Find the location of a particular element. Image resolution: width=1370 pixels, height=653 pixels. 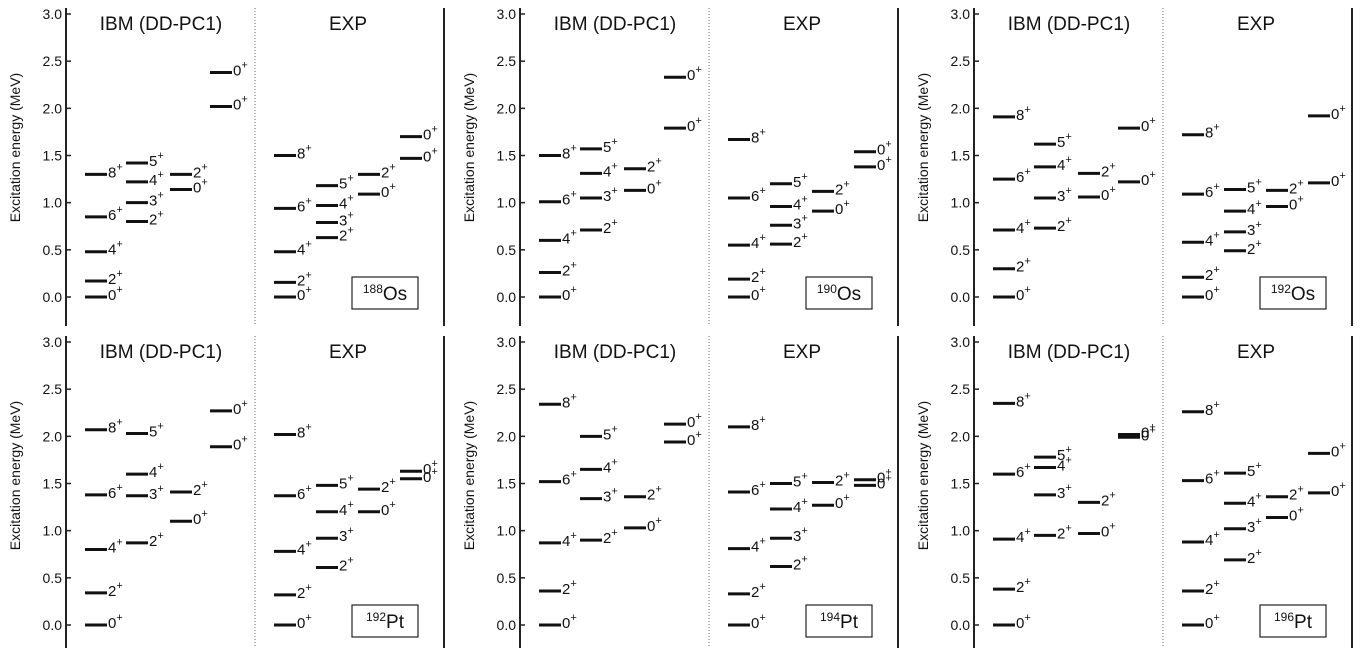

y-tick-label: 2.0 is located at coordinates (961, 108).